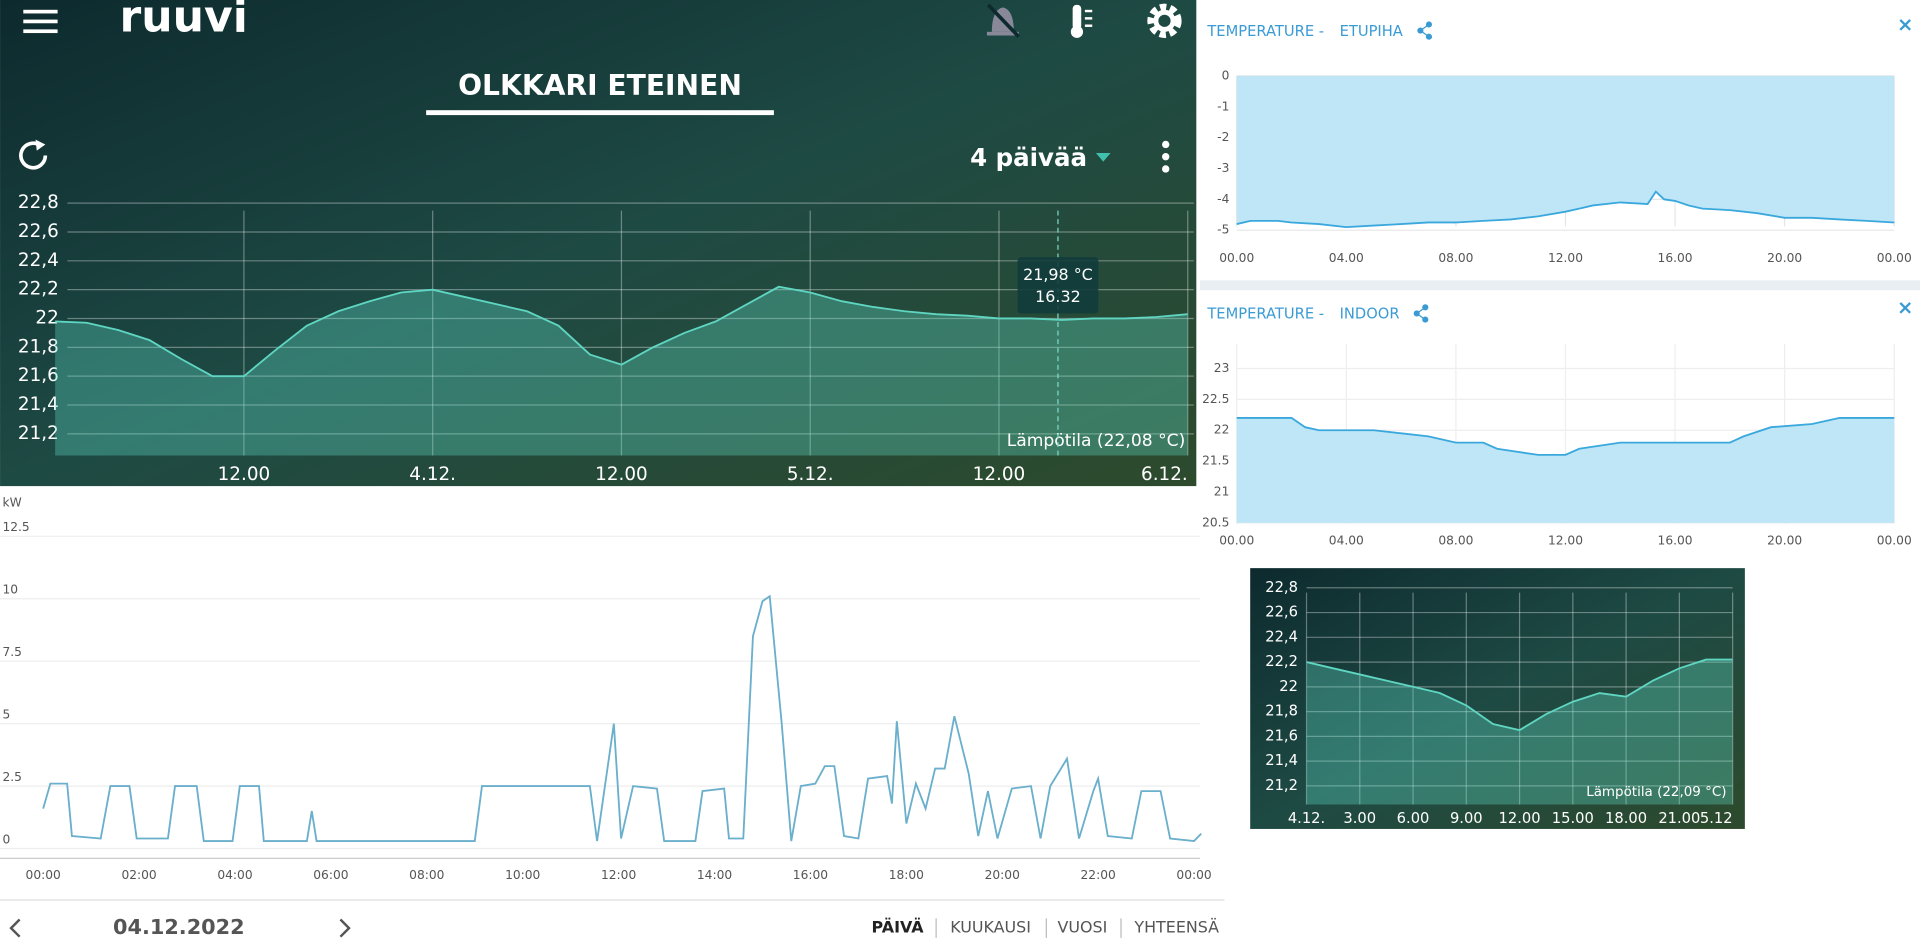 The width and height of the screenshot is (1920, 952). What do you see at coordinates (1359, 818) in the screenshot?
I see `x-tick-label: 3.00` at bounding box center [1359, 818].